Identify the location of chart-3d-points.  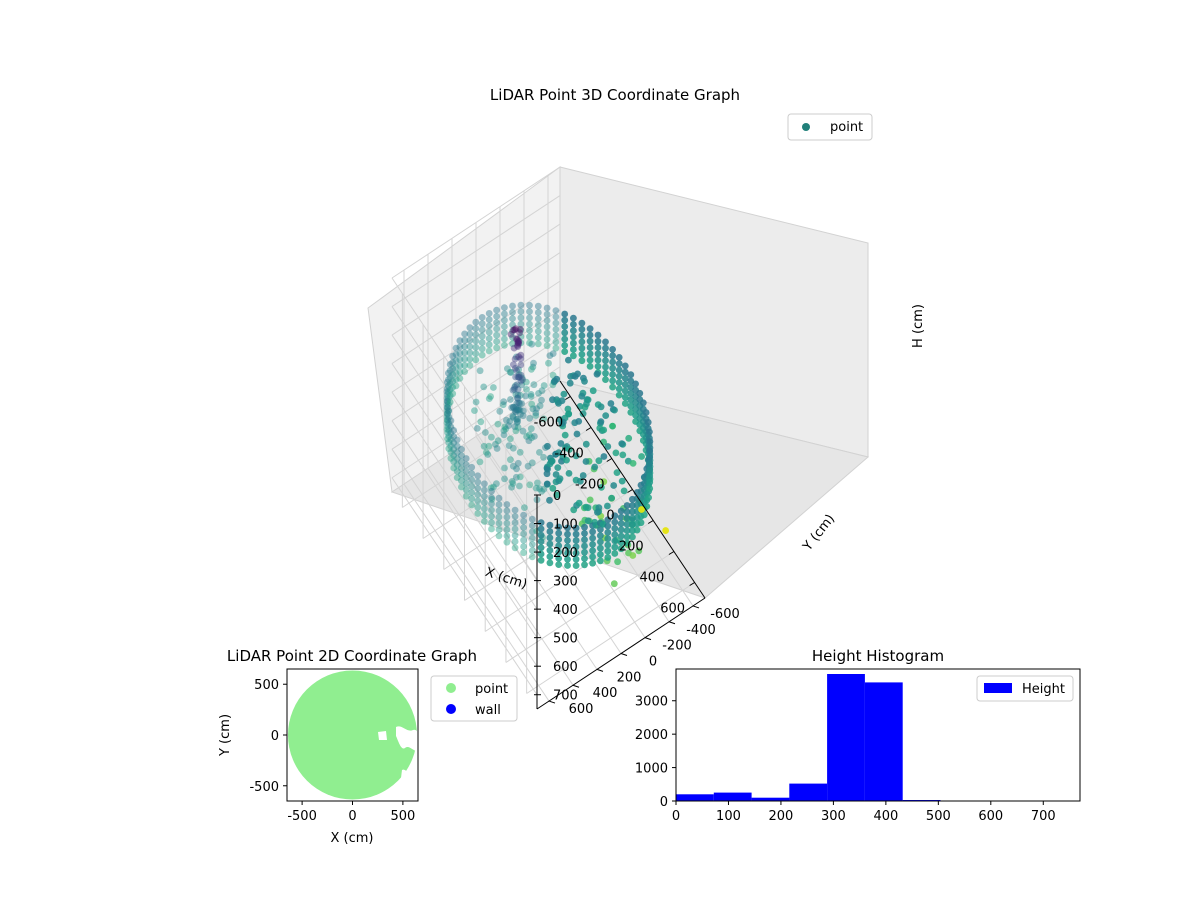
(556, 444).